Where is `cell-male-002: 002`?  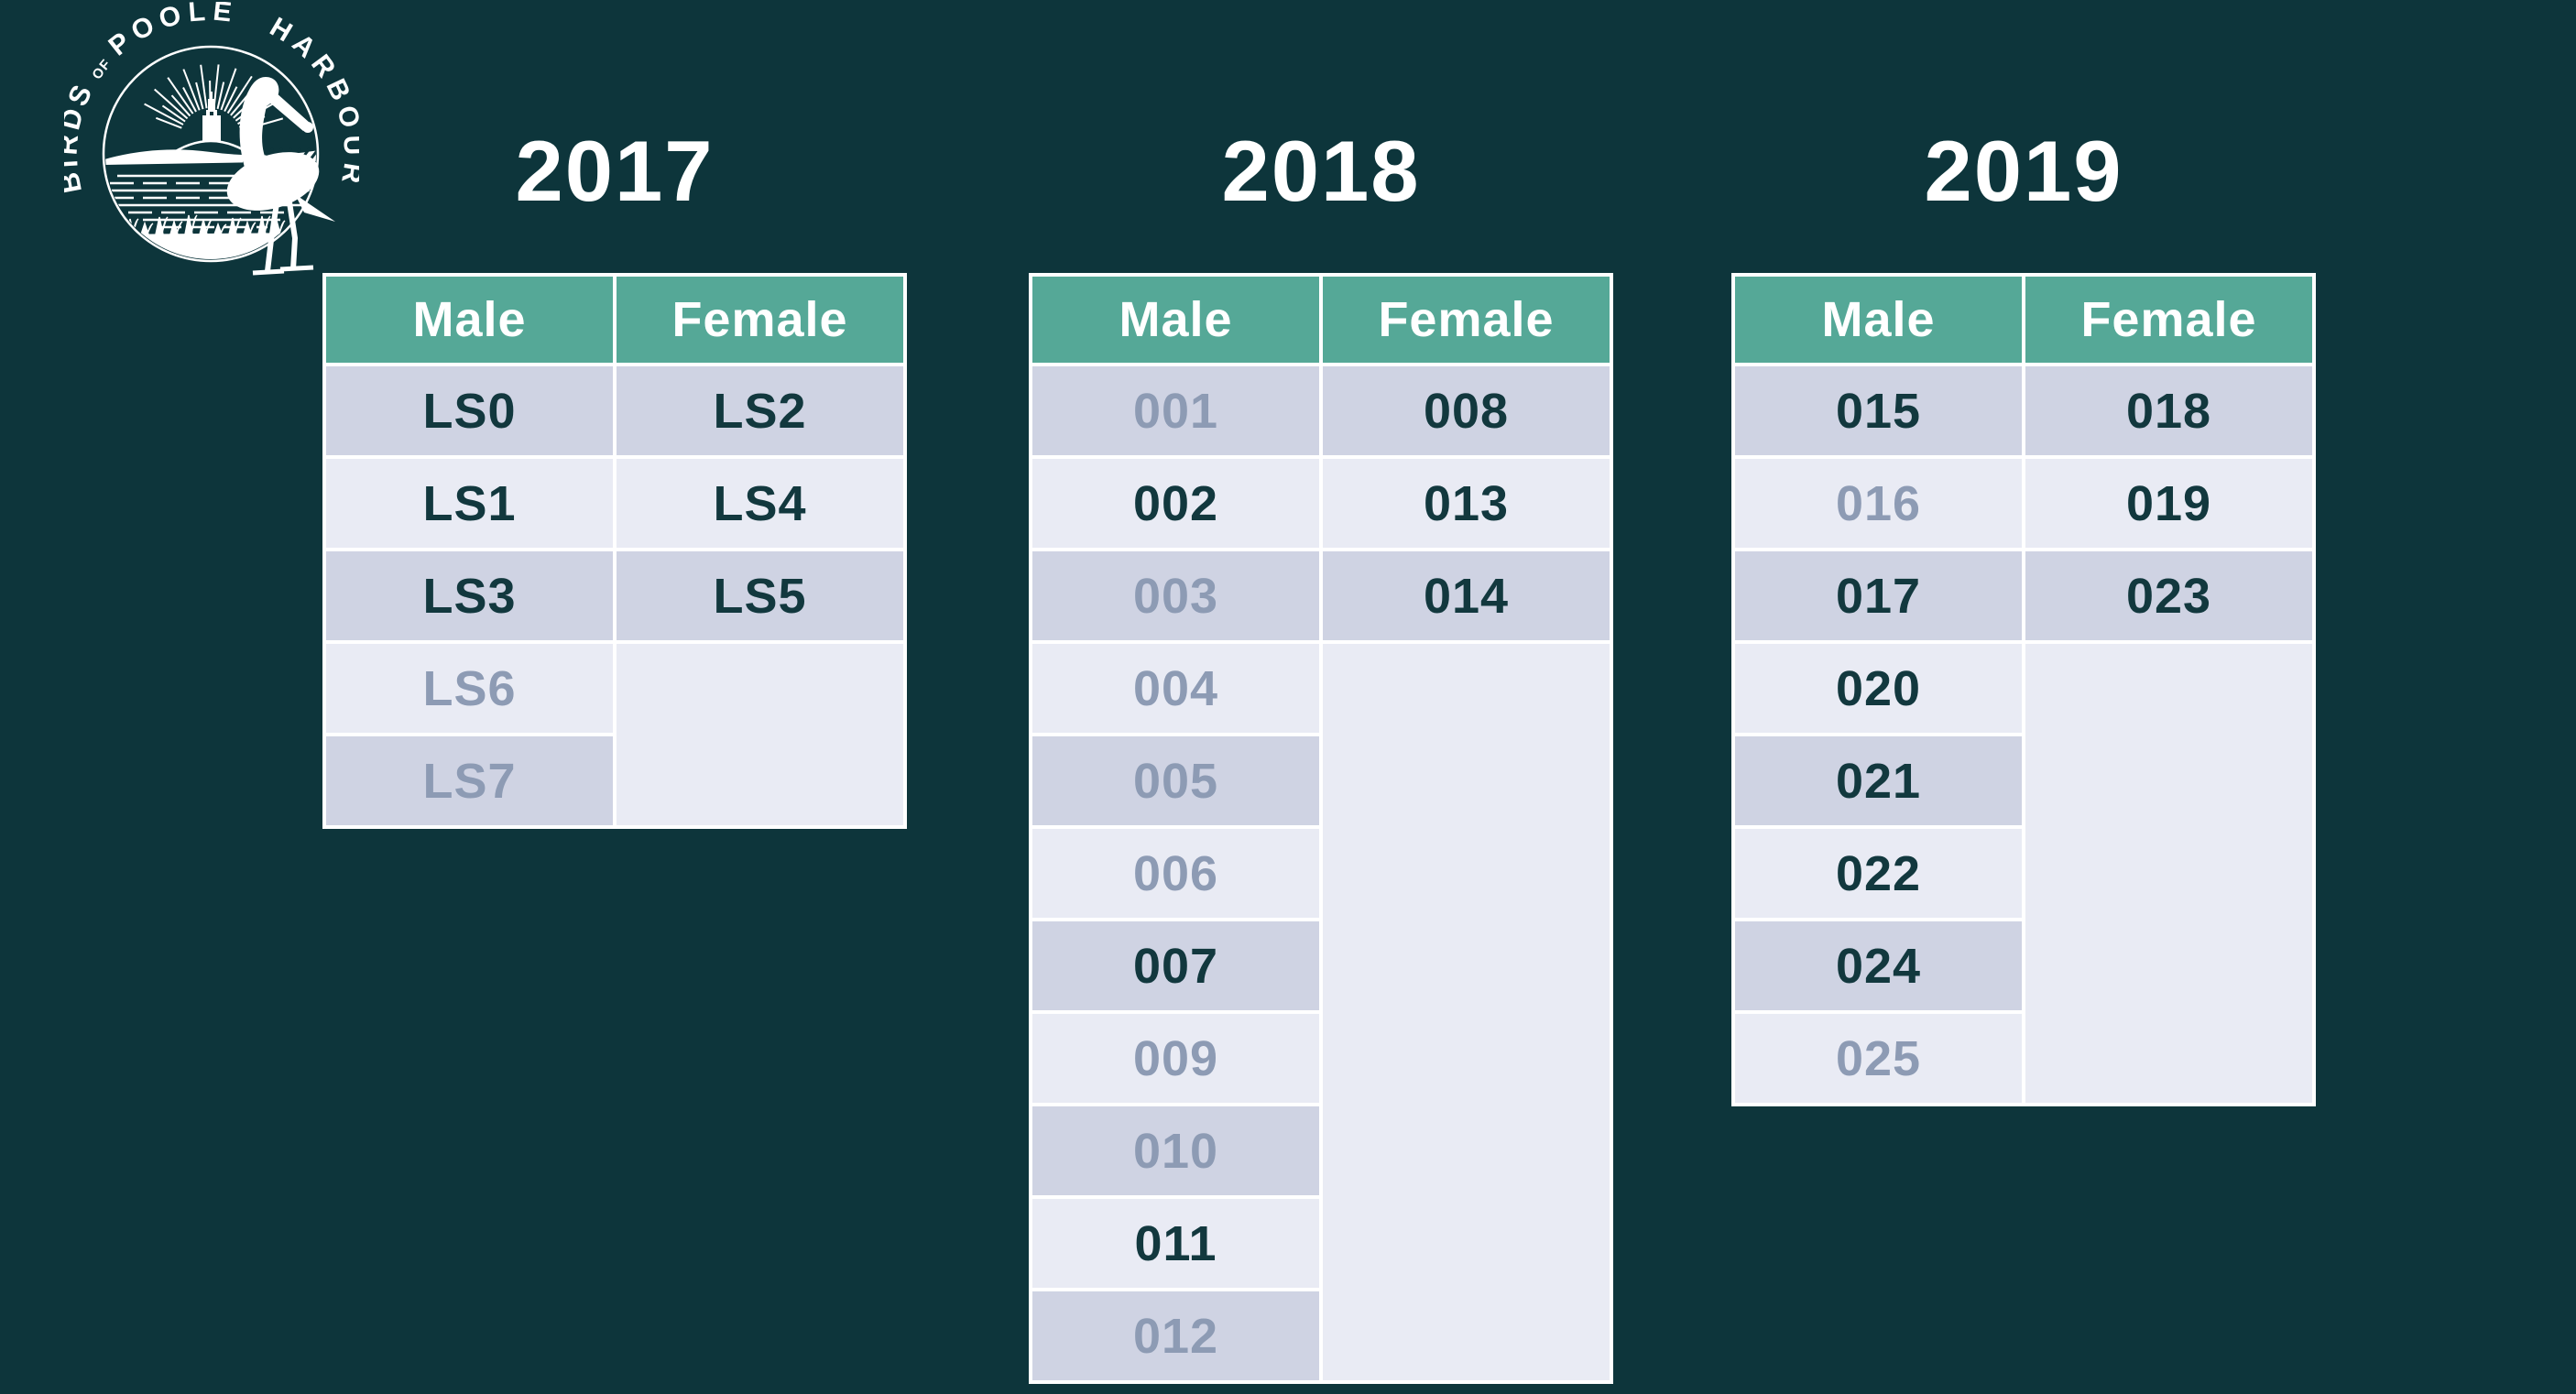
cell-male-002: 002 is located at coordinates (1176, 503).